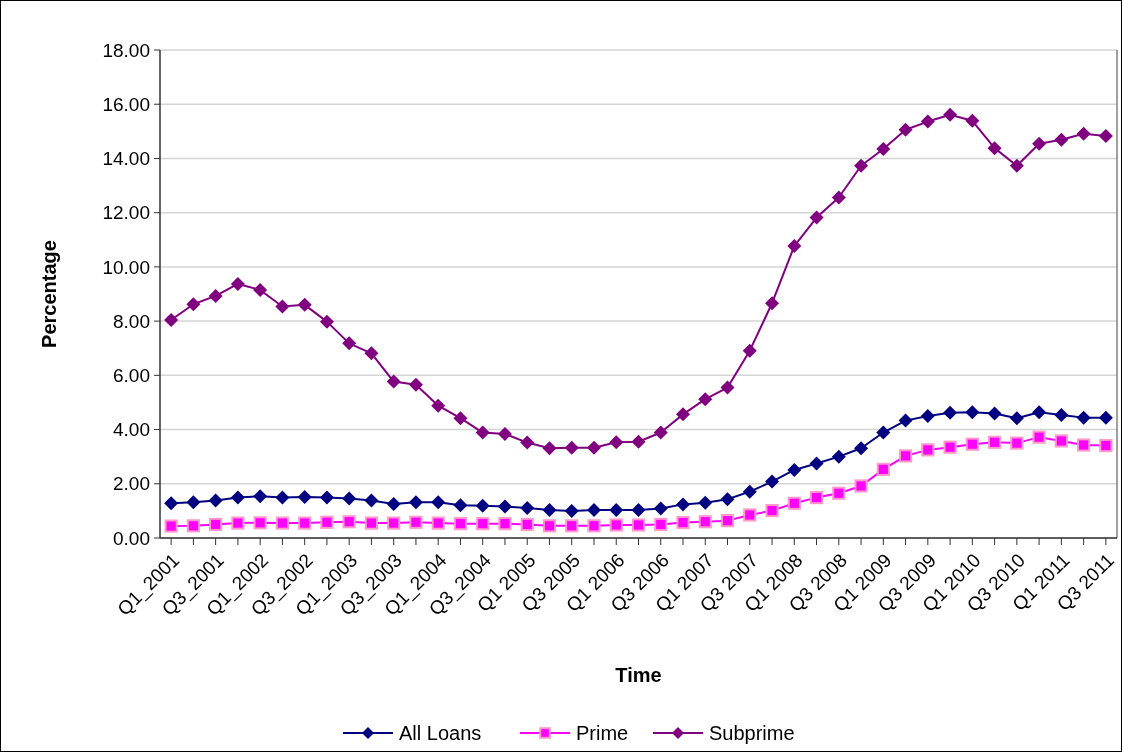 This screenshot has height=752, width=1122. What do you see at coordinates (131, 538) in the screenshot?
I see `y-tick-label: 0.00` at bounding box center [131, 538].